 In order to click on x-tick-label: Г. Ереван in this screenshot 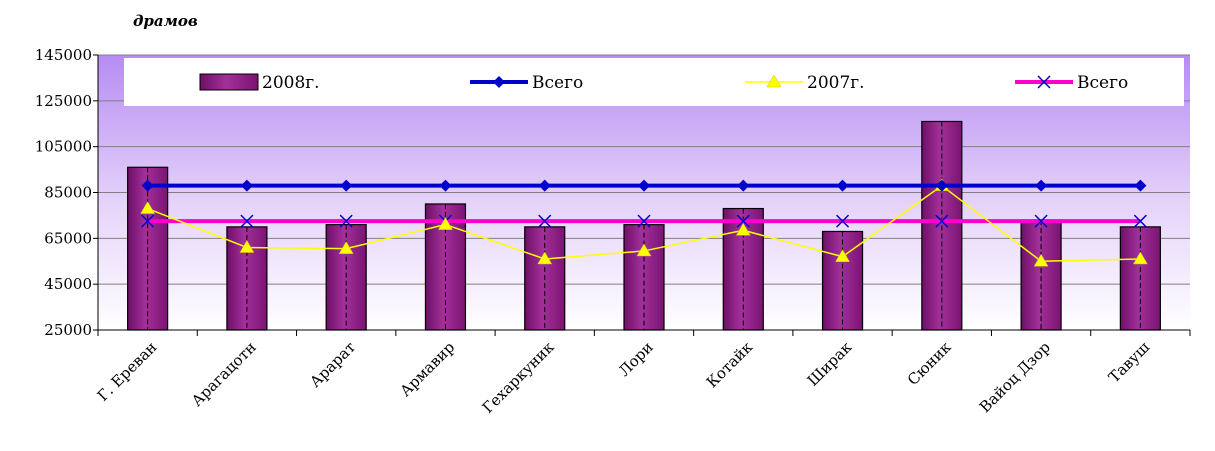, I will do `click(127, 371)`.